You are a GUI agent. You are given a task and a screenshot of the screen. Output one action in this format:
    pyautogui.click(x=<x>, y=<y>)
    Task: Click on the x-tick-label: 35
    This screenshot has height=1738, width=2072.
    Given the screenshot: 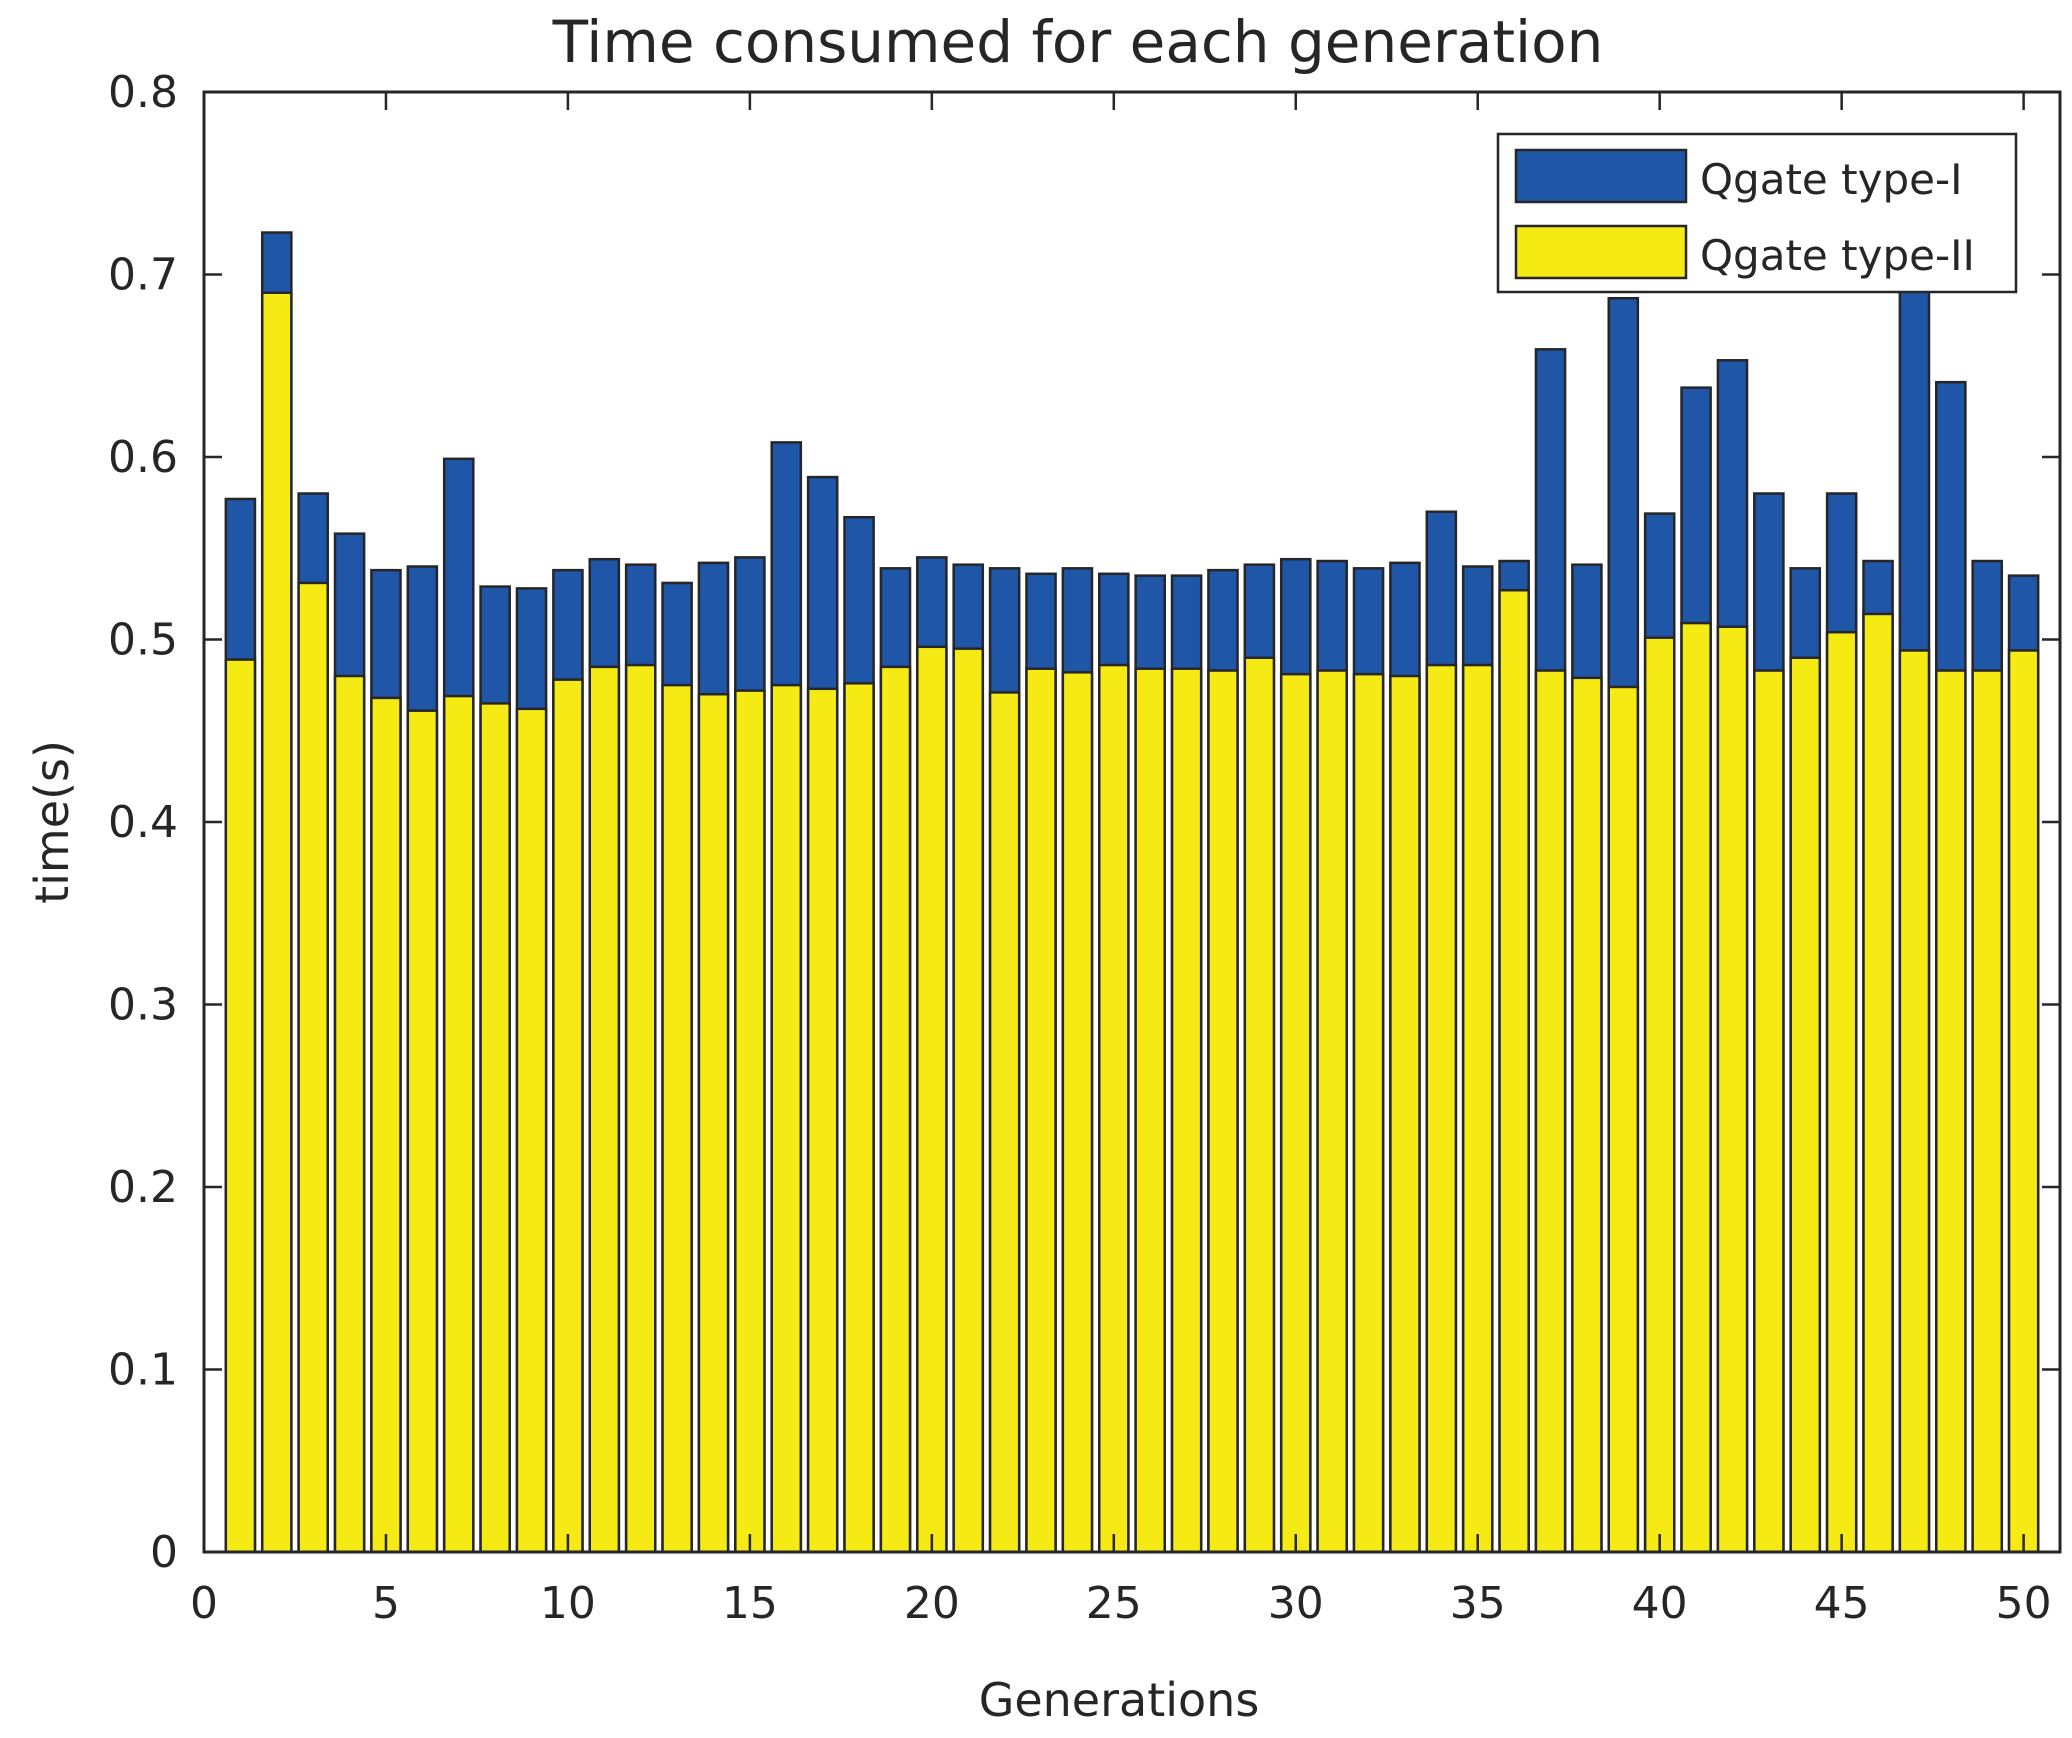 What is the action you would take?
    pyautogui.click(x=1478, y=1603)
    